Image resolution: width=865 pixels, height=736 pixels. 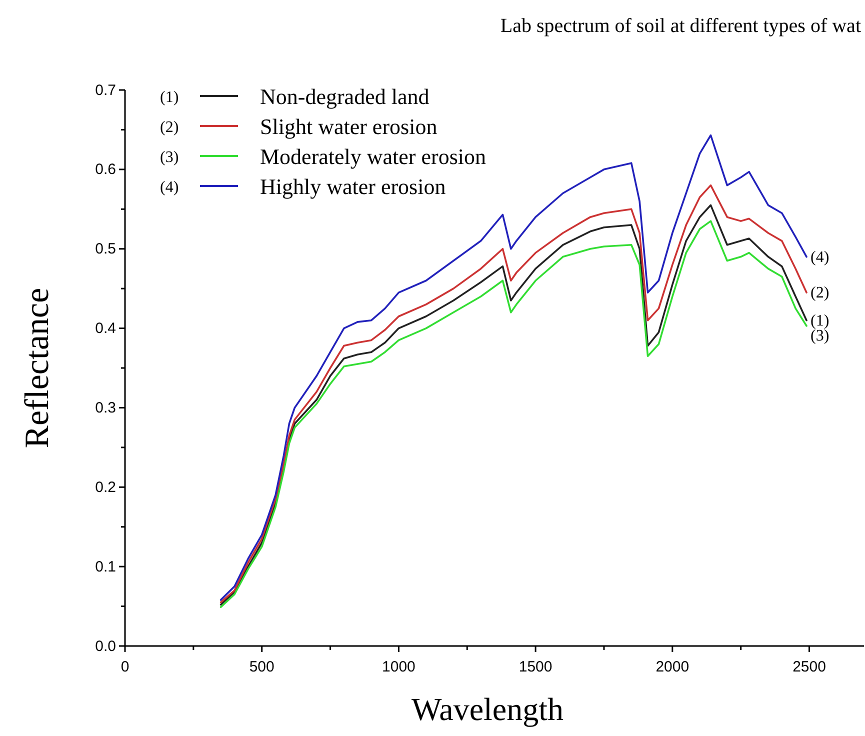 I want to click on legend-label: Slight water erosion, so click(x=349, y=126).